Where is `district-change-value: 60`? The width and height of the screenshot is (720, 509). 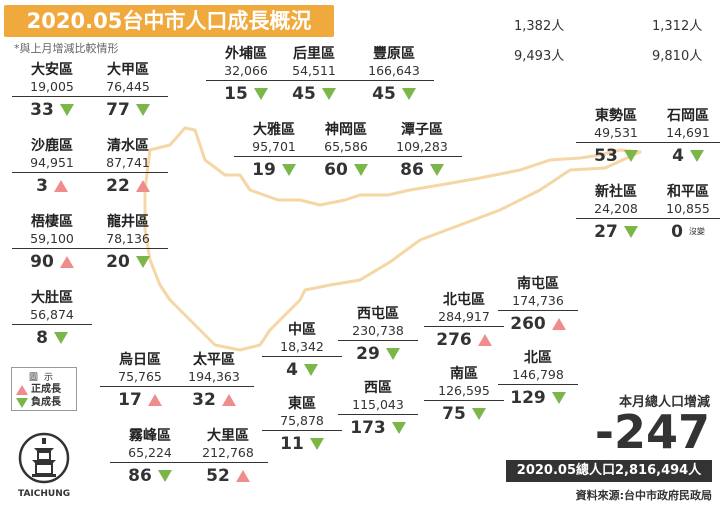
district-change-value: 60 is located at coordinates (336, 170).